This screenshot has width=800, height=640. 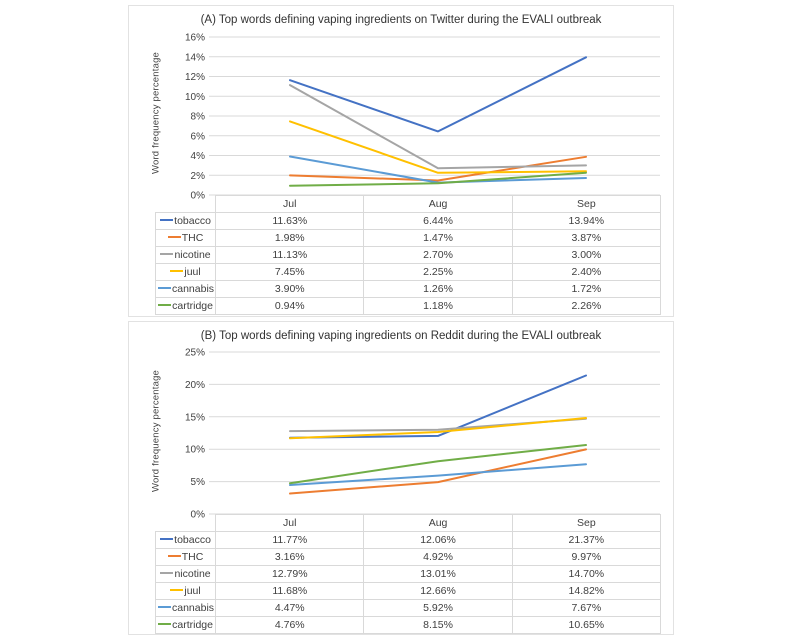 What do you see at coordinates (290, 591) in the screenshot?
I see `value-cell: 11.68%` at bounding box center [290, 591].